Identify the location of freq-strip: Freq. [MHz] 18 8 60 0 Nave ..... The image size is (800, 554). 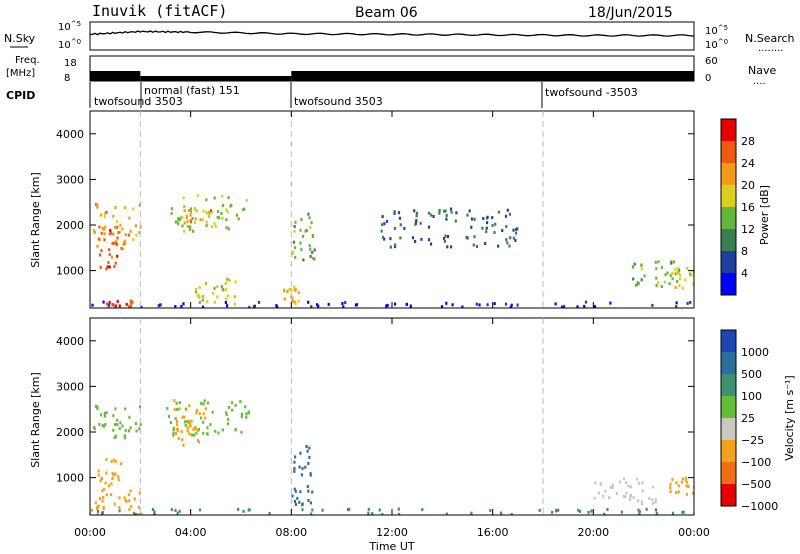
(391, 71).